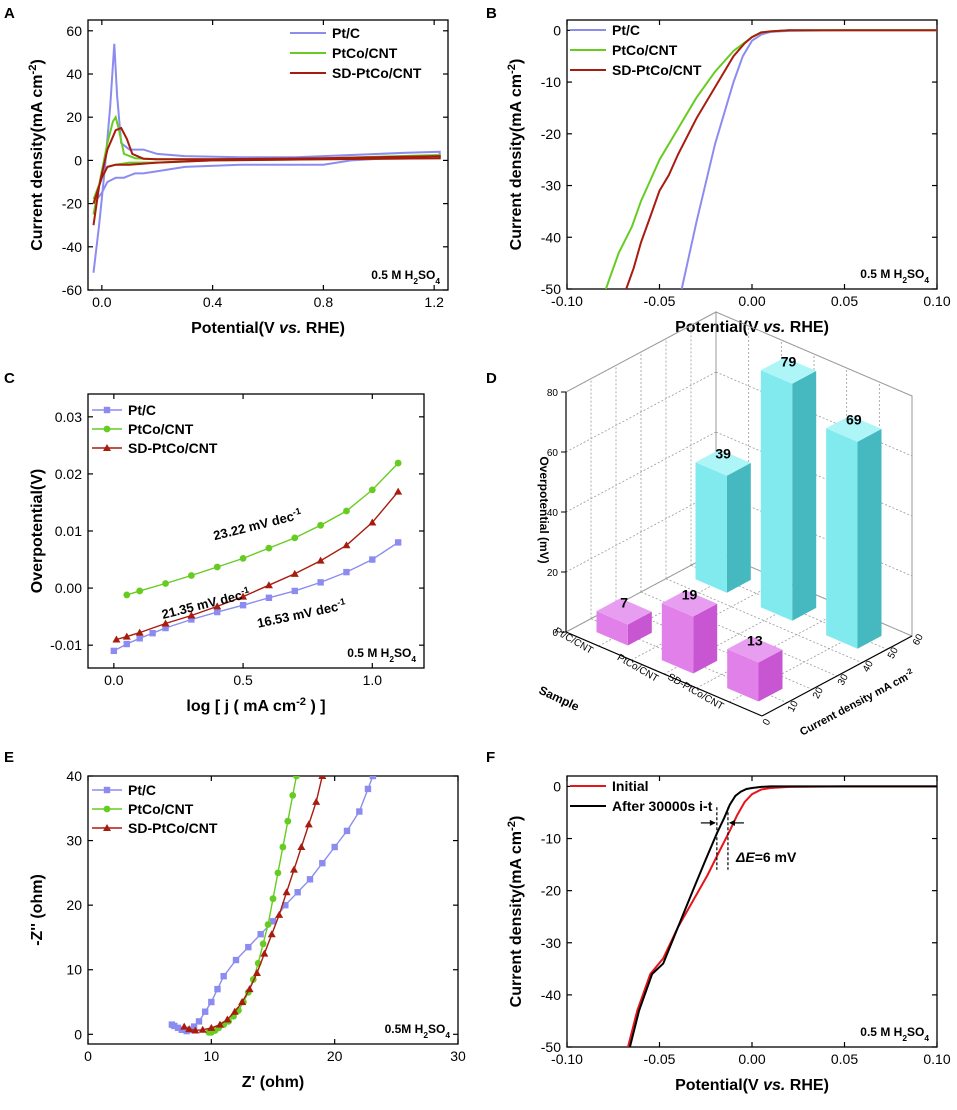 The height and width of the screenshot is (1110, 957). I want to click on bar-value-label: 69, so click(854, 420).